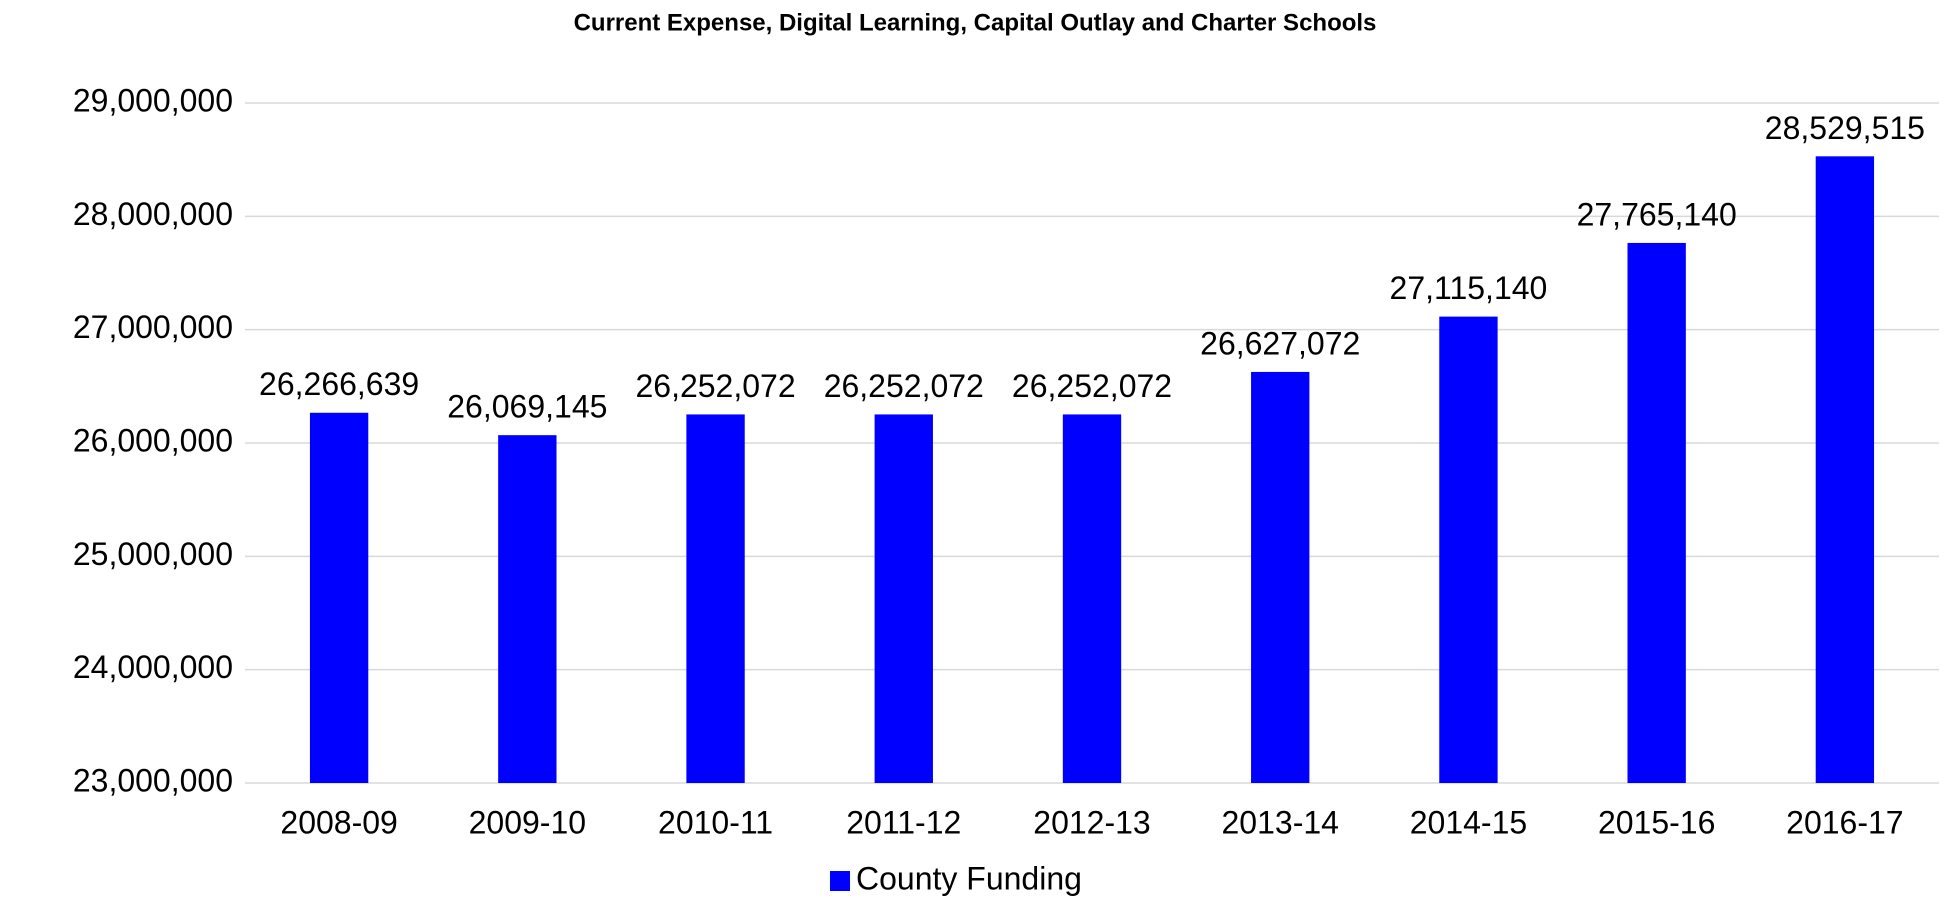 The image size is (1951, 899). What do you see at coordinates (527, 407) in the screenshot?
I see `data-label: 26,069,145` at bounding box center [527, 407].